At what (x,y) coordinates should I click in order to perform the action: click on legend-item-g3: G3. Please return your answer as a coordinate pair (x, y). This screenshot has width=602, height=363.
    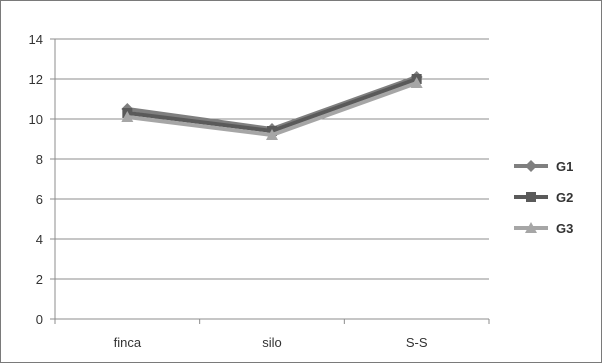
    Looking at the image, I should click on (543, 228).